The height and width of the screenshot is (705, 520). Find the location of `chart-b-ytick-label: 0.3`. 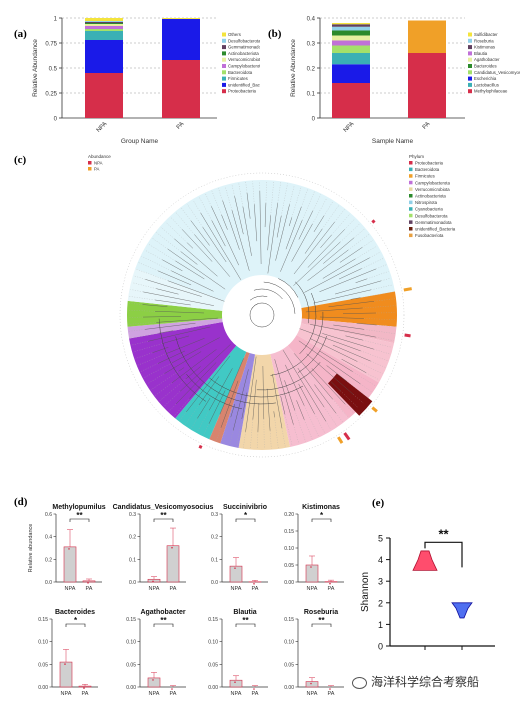

chart-b-ytick-label: 0.3 is located at coordinates (311, 45).